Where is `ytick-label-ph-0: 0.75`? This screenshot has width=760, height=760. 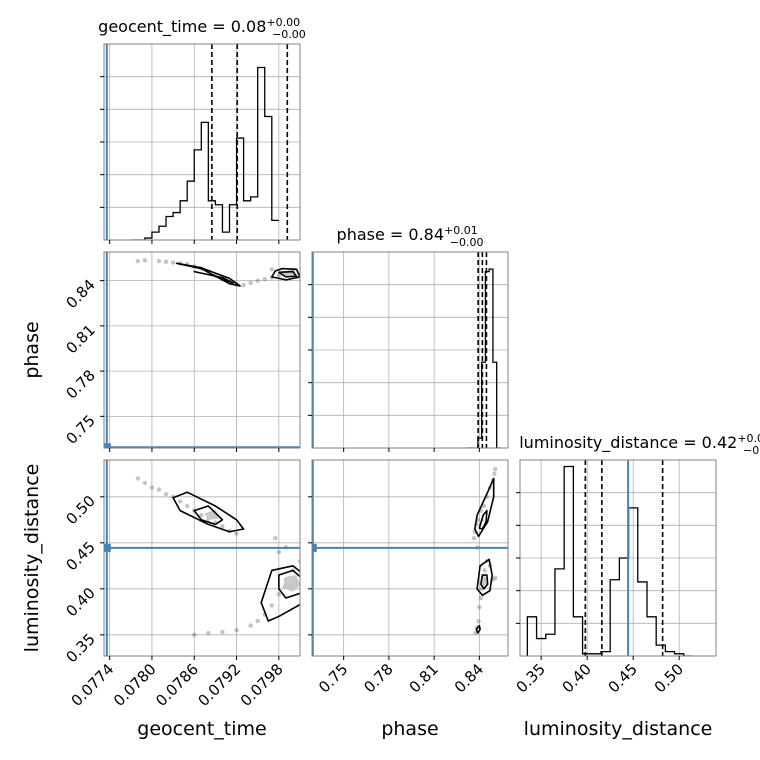
ytick-label-ph-0: 0.75 is located at coordinates (80, 429).